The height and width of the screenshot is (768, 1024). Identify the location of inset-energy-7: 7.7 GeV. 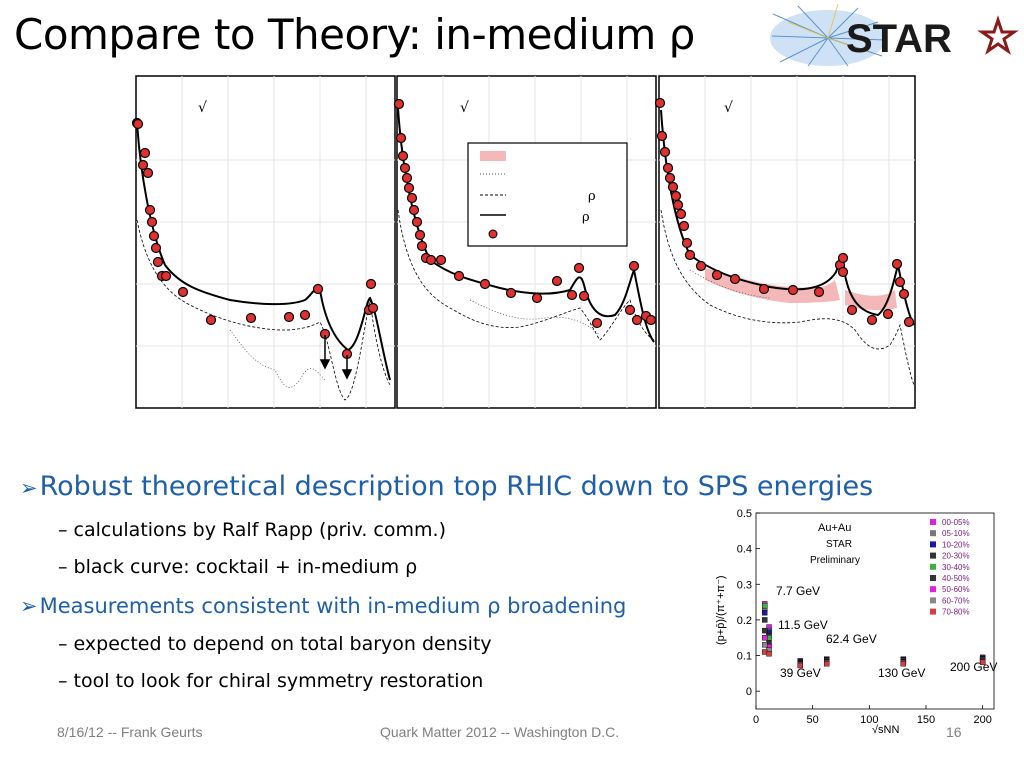
(798, 591).